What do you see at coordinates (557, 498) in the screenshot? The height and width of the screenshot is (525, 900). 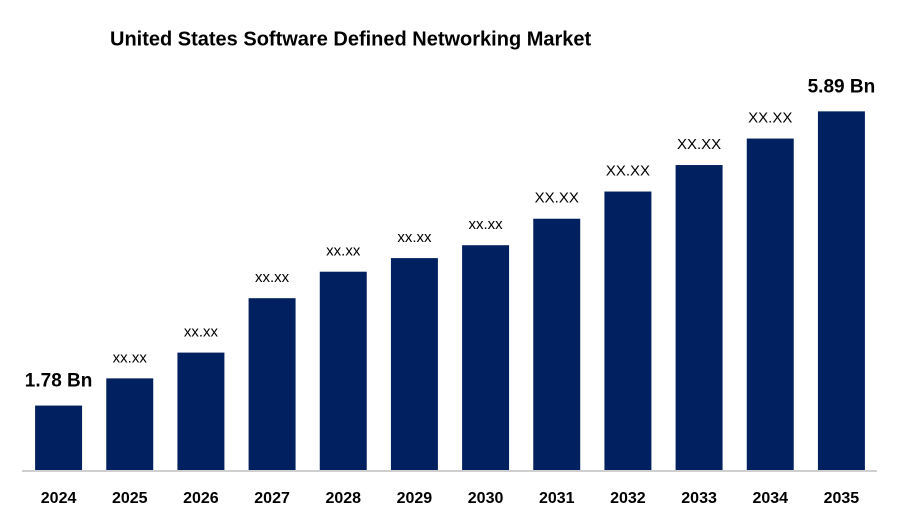 I see `x-tick-label: 2031` at bounding box center [557, 498].